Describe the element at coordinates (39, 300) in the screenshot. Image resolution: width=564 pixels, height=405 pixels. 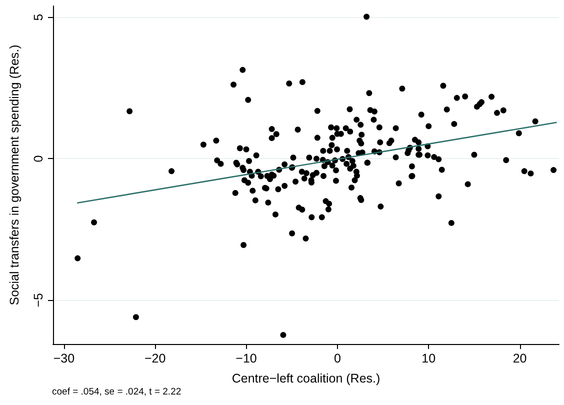
I see `y-tick-label: −5` at that location.